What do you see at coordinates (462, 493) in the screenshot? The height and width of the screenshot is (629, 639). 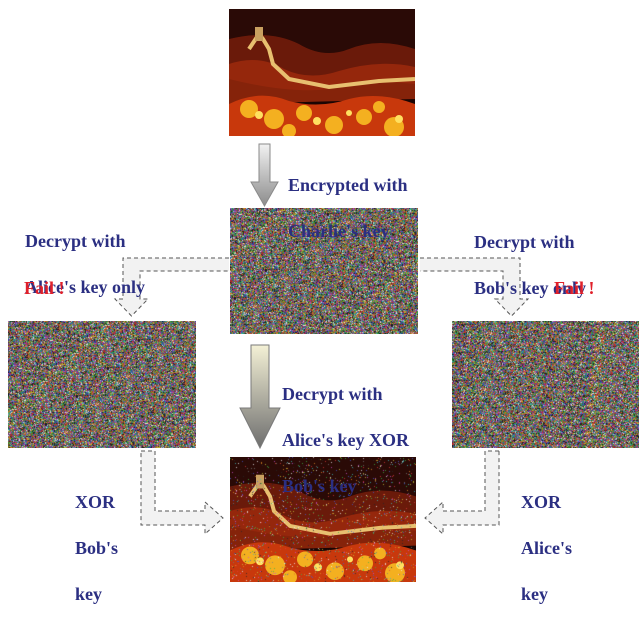 I see `arrow-xor-alice` at bounding box center [462, 493].